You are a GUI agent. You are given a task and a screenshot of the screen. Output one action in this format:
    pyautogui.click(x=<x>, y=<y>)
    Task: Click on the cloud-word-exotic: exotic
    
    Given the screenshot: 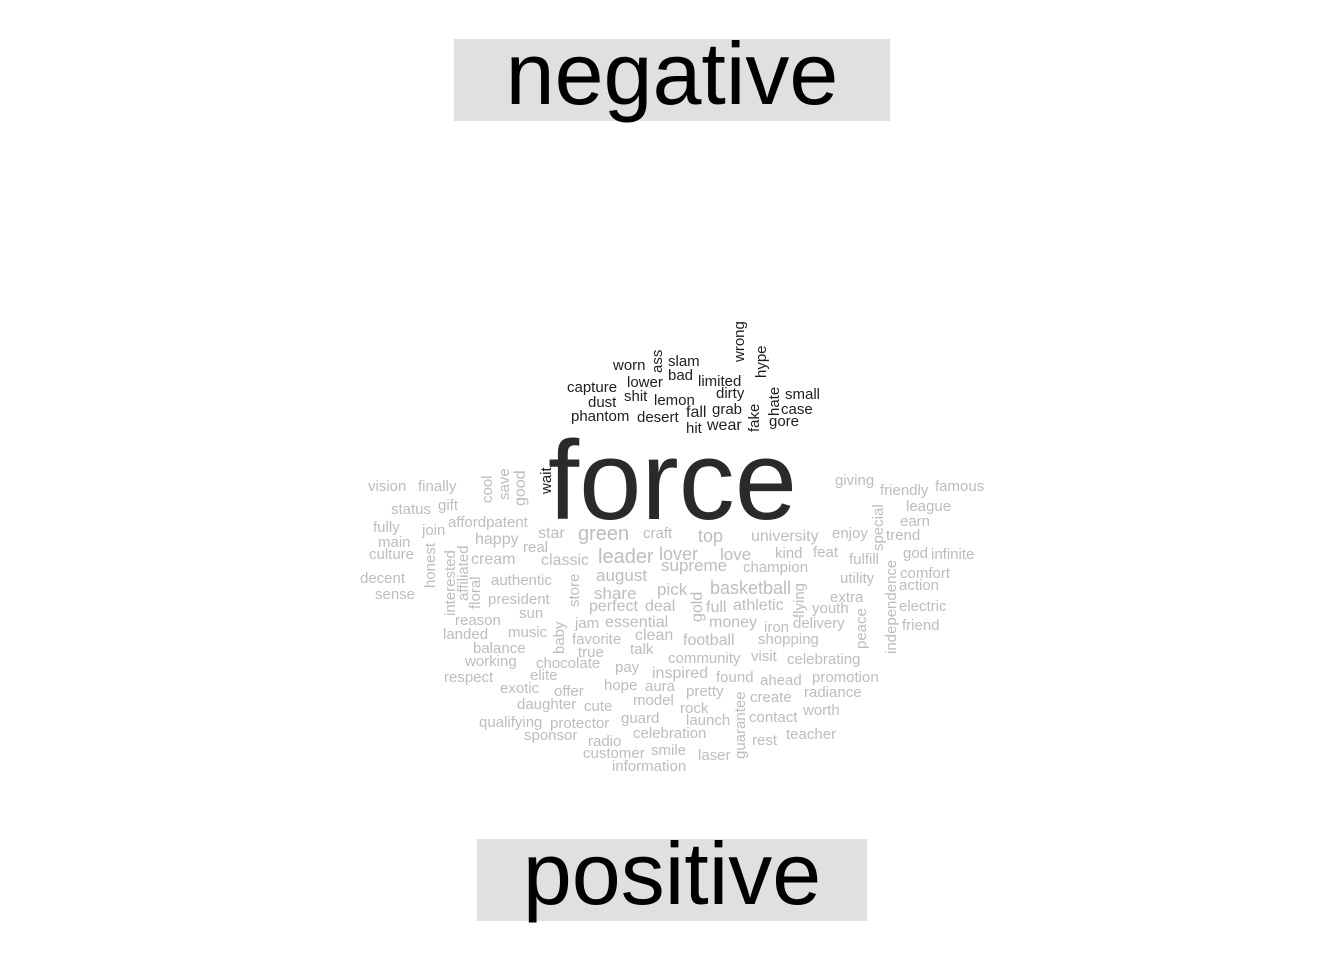 What is the action you would take?
    pyautogui.click(x=520, y=688)
    